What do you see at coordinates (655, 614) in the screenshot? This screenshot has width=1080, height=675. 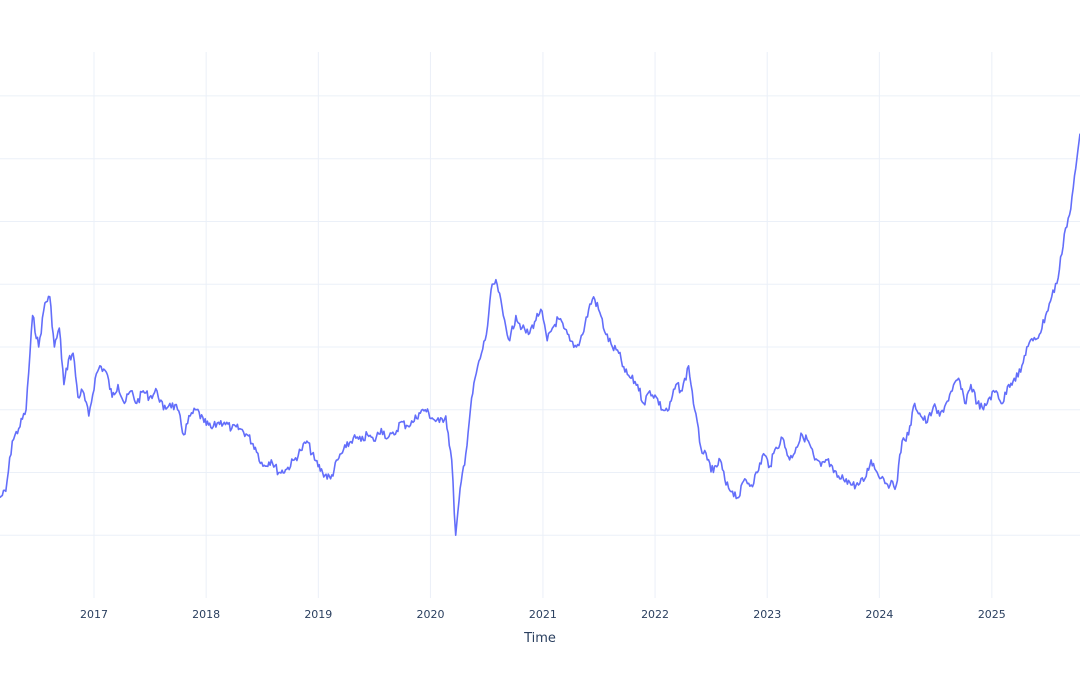 I see `x-tick-label: 2022` at bounding box center [655, 614].